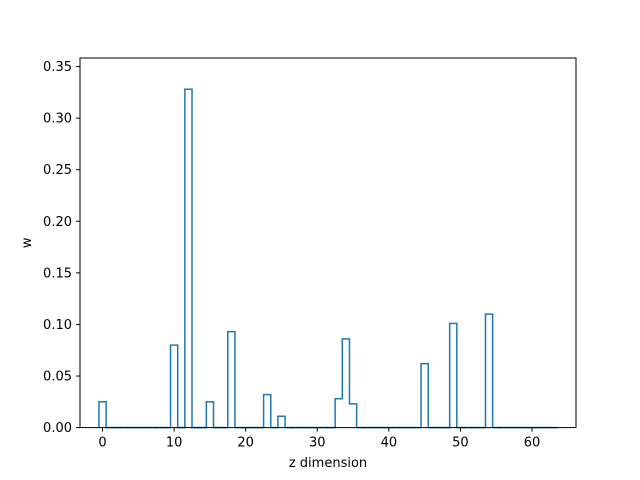 The width and height of the screenshot is (640, 480). Describe the element at coordinates (57, 273) in the screenshot. I see `y-tick-label: 0.15` at that location.